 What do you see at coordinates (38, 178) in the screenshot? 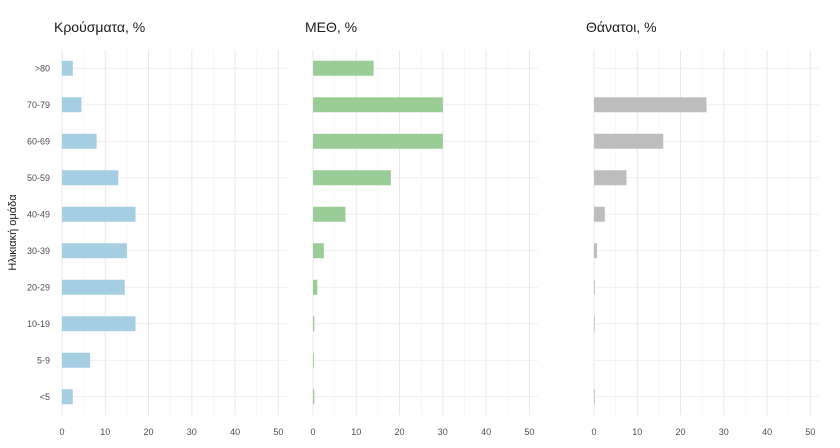
I see `y-tick-label: 50-59` at bounding box center [38, 178].